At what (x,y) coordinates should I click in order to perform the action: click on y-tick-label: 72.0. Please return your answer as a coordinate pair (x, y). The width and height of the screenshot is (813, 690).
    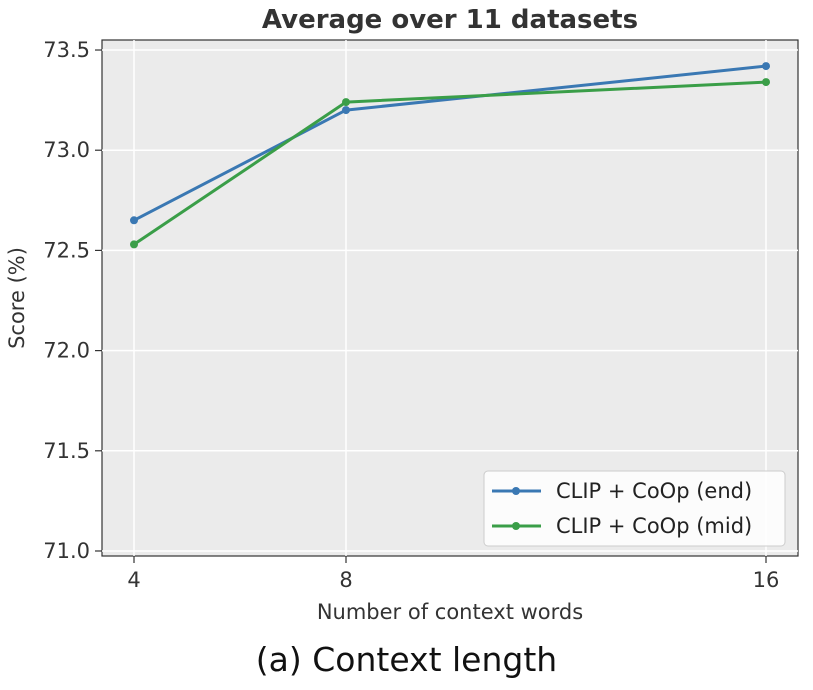
    Looking at the image, I should click on (66, 351).